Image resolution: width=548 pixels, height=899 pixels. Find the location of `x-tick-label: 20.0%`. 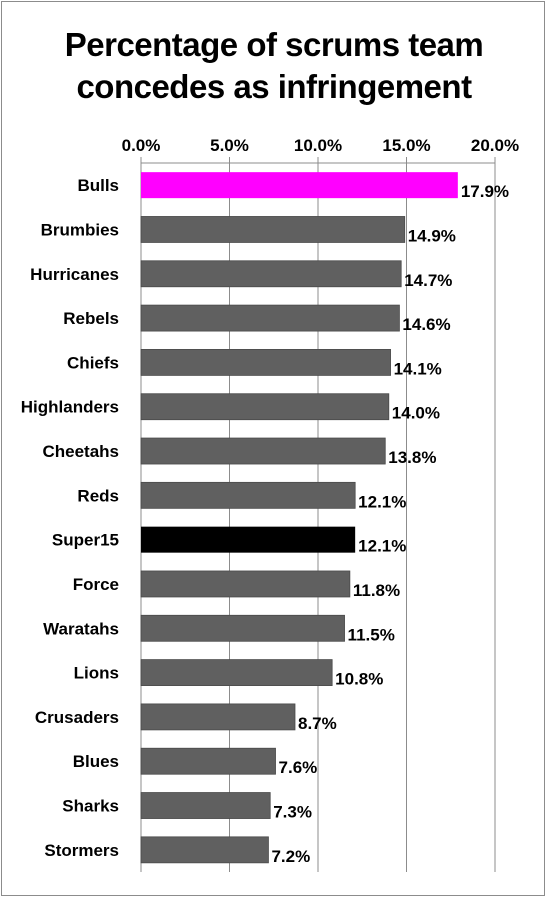

x-tick-label: 20.0% is located at coordinates (495, 145).